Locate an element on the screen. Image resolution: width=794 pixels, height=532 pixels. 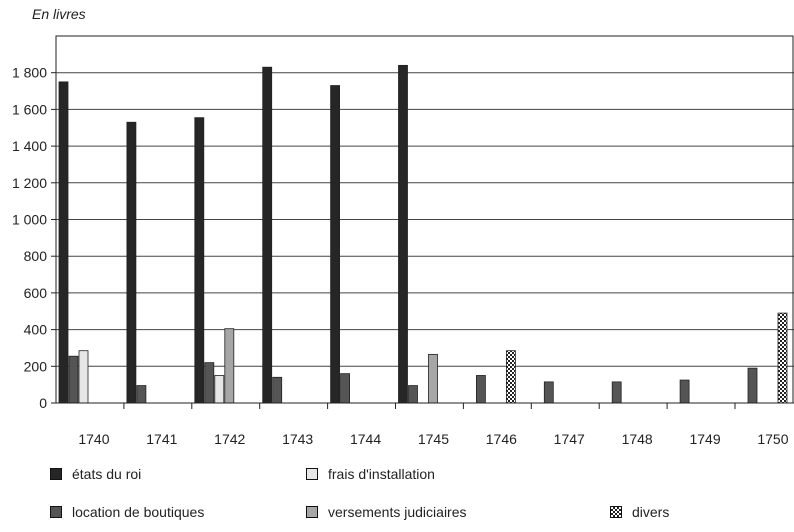
x-tick-label: 1742 is located at coordinates (229, 439).